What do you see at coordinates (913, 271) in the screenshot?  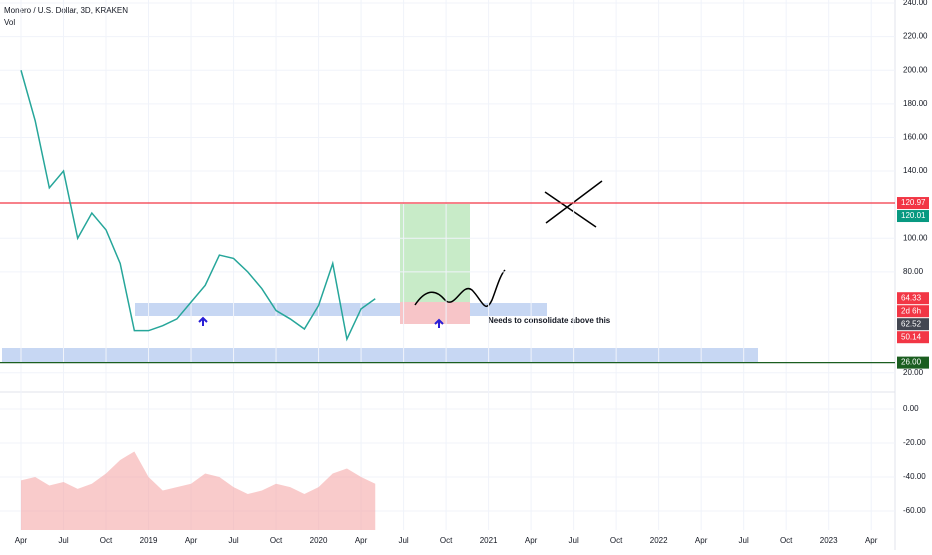 I see `y-tick-label: 80.00` at bounding box center [913, 271].